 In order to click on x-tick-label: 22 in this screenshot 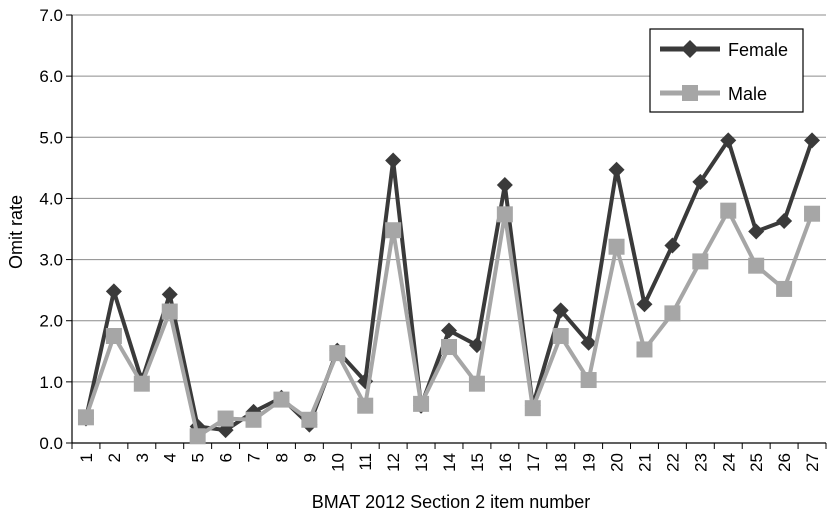, I will do `click(672, 462)`.